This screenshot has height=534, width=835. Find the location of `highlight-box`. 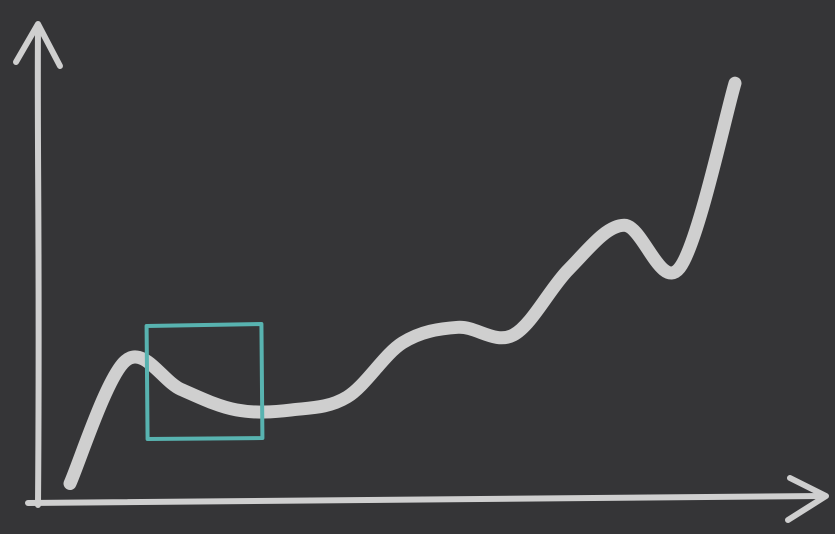

highlight-box is located at coordinates (204, 381).